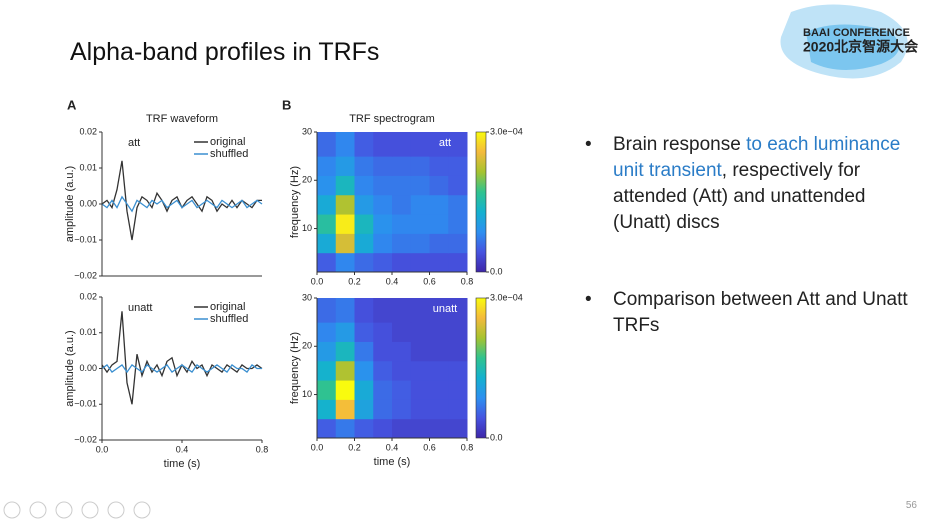 This screenshot has width=931, height=522. What do you see at coordinates (85, 275) in the screenshot?
I see `y-tick-label: −0.02` at bounding box center [85, 275].